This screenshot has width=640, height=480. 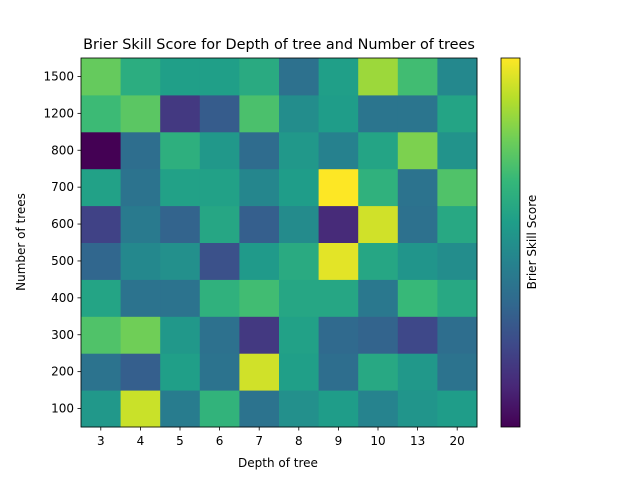 I want to click on colorbar-label: Brier Skill Score, so click(x=532, y=242).